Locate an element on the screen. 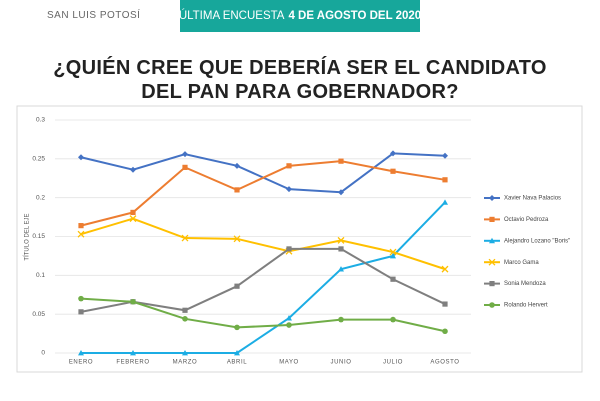 This screenshot has width=600, height=401. y-tick-label: 0 is located at coordinates (43, 353).